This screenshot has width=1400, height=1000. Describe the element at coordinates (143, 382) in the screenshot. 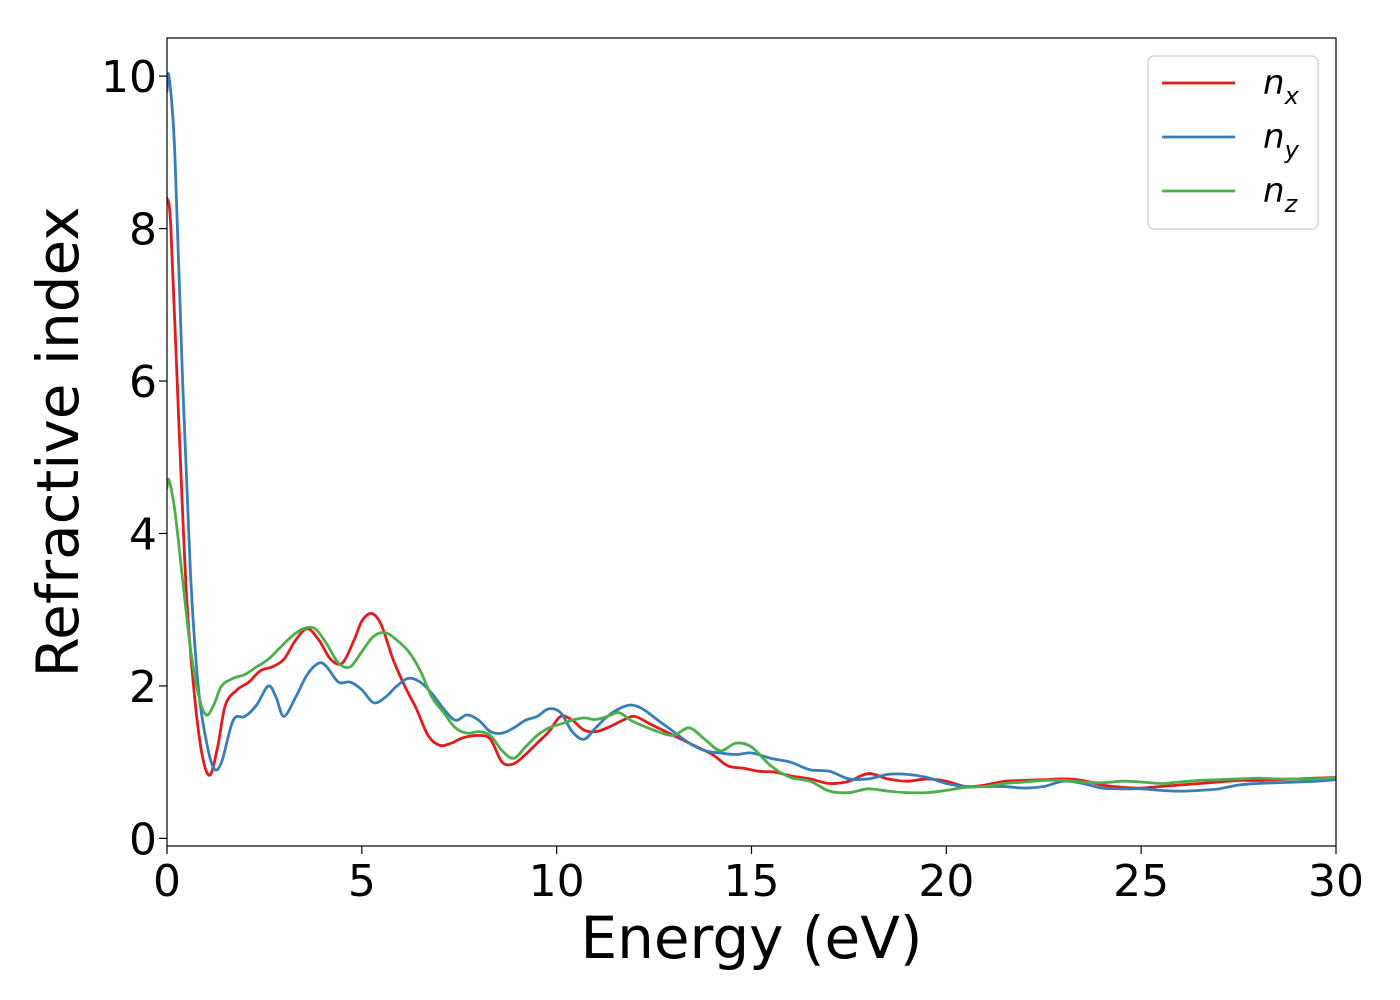

I see `y-tick-label: 6` at that location.